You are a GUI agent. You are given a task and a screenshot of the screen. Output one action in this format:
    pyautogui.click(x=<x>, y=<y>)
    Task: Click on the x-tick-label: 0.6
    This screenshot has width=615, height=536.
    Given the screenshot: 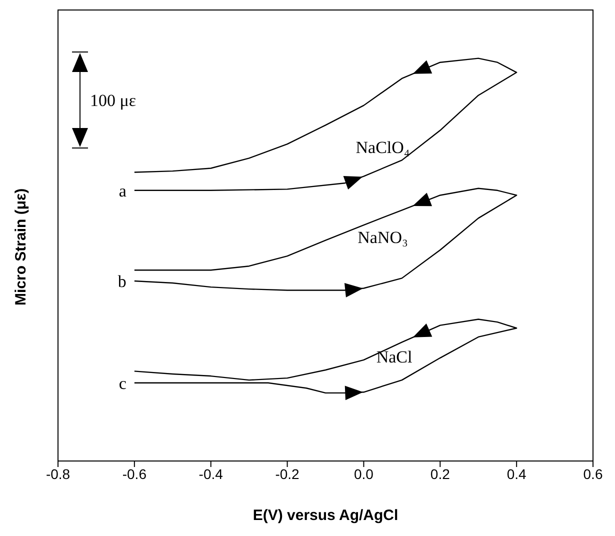 What is the action you would take?
    pyautogui.click(x=593, y=474)
    